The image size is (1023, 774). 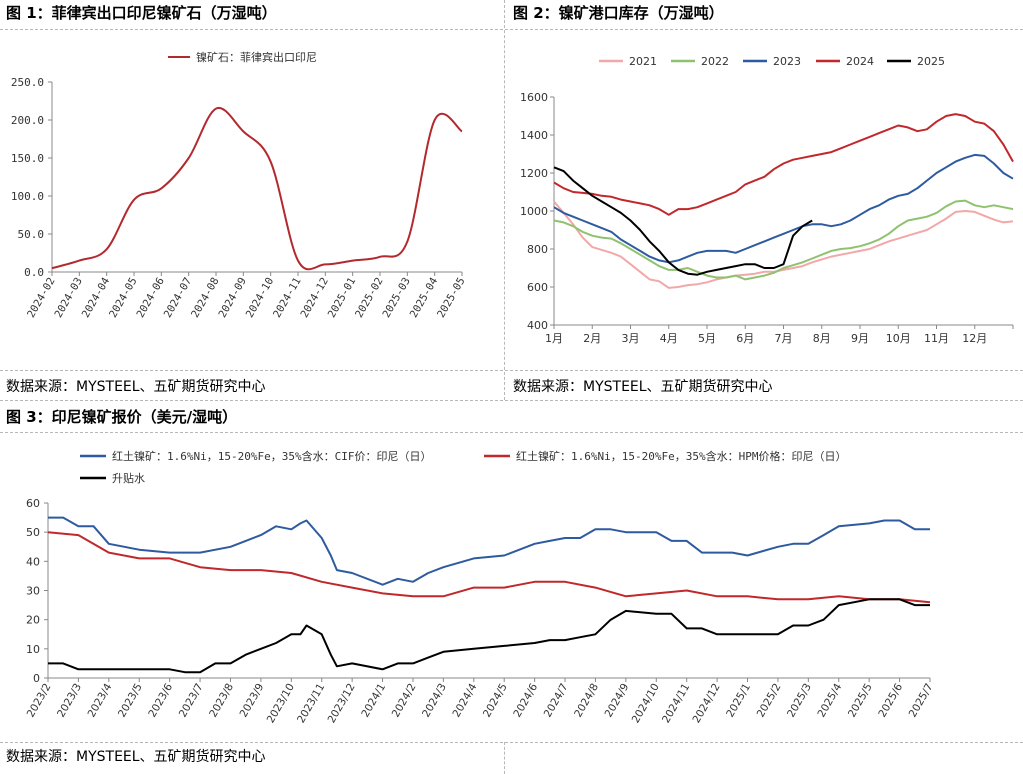 What do you see at coordinates (404, 701) in the screenshot?
I see `x-tick-label: 2024/2` at bounding box center [404, 701].